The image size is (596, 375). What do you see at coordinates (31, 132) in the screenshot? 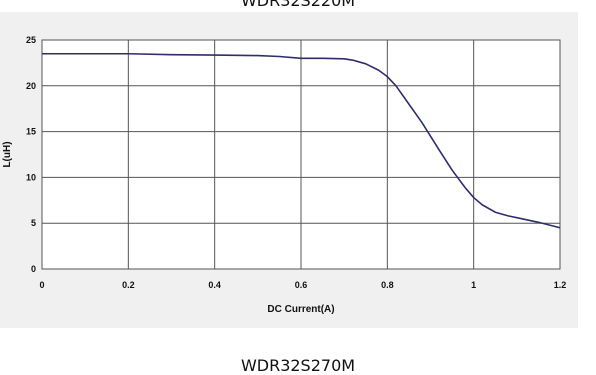
I see `y-tick-label: 15` at bounding box center [31, 132].